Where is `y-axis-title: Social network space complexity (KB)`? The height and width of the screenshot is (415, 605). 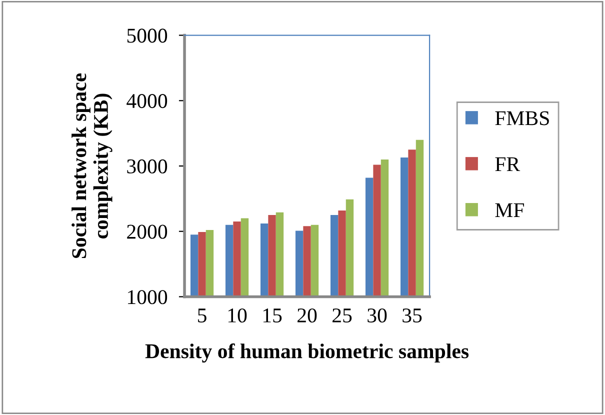 y-axis-title: Social network space complexity (KB) is located at coordinates (92, 165).